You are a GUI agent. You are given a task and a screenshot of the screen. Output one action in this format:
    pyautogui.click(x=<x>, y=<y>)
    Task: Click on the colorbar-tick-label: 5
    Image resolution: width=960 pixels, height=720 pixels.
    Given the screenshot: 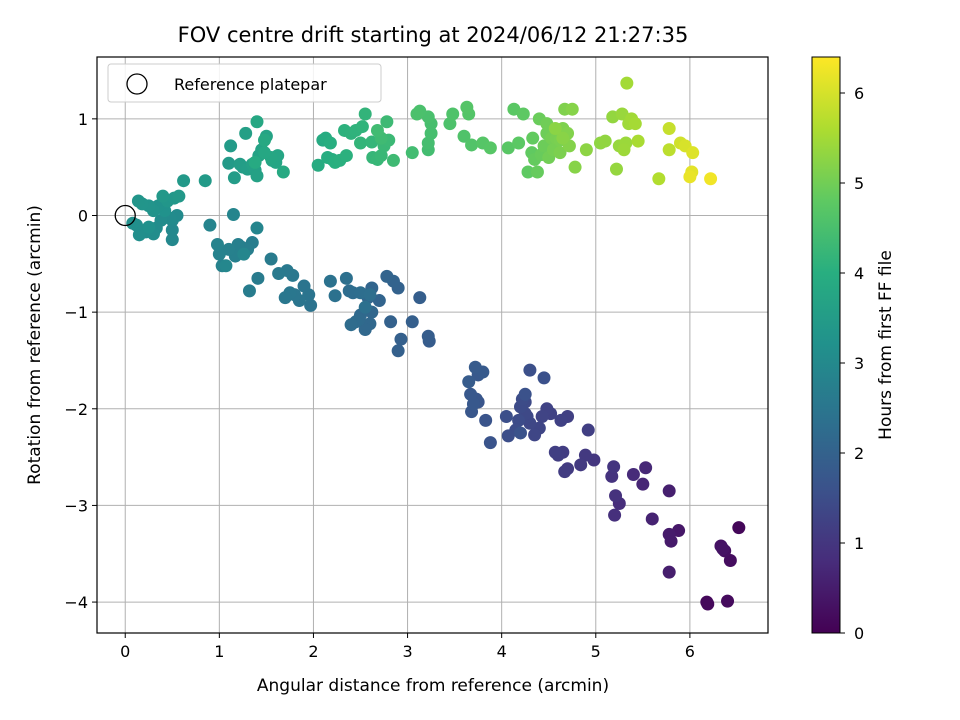 What is the action you would take?
    pyautogui.click(x=859, y=183)
    